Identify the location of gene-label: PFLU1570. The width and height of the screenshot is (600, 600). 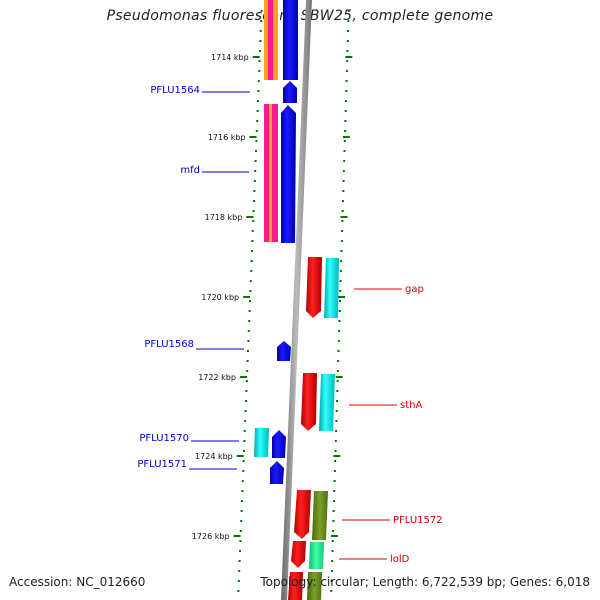
(164, 438).